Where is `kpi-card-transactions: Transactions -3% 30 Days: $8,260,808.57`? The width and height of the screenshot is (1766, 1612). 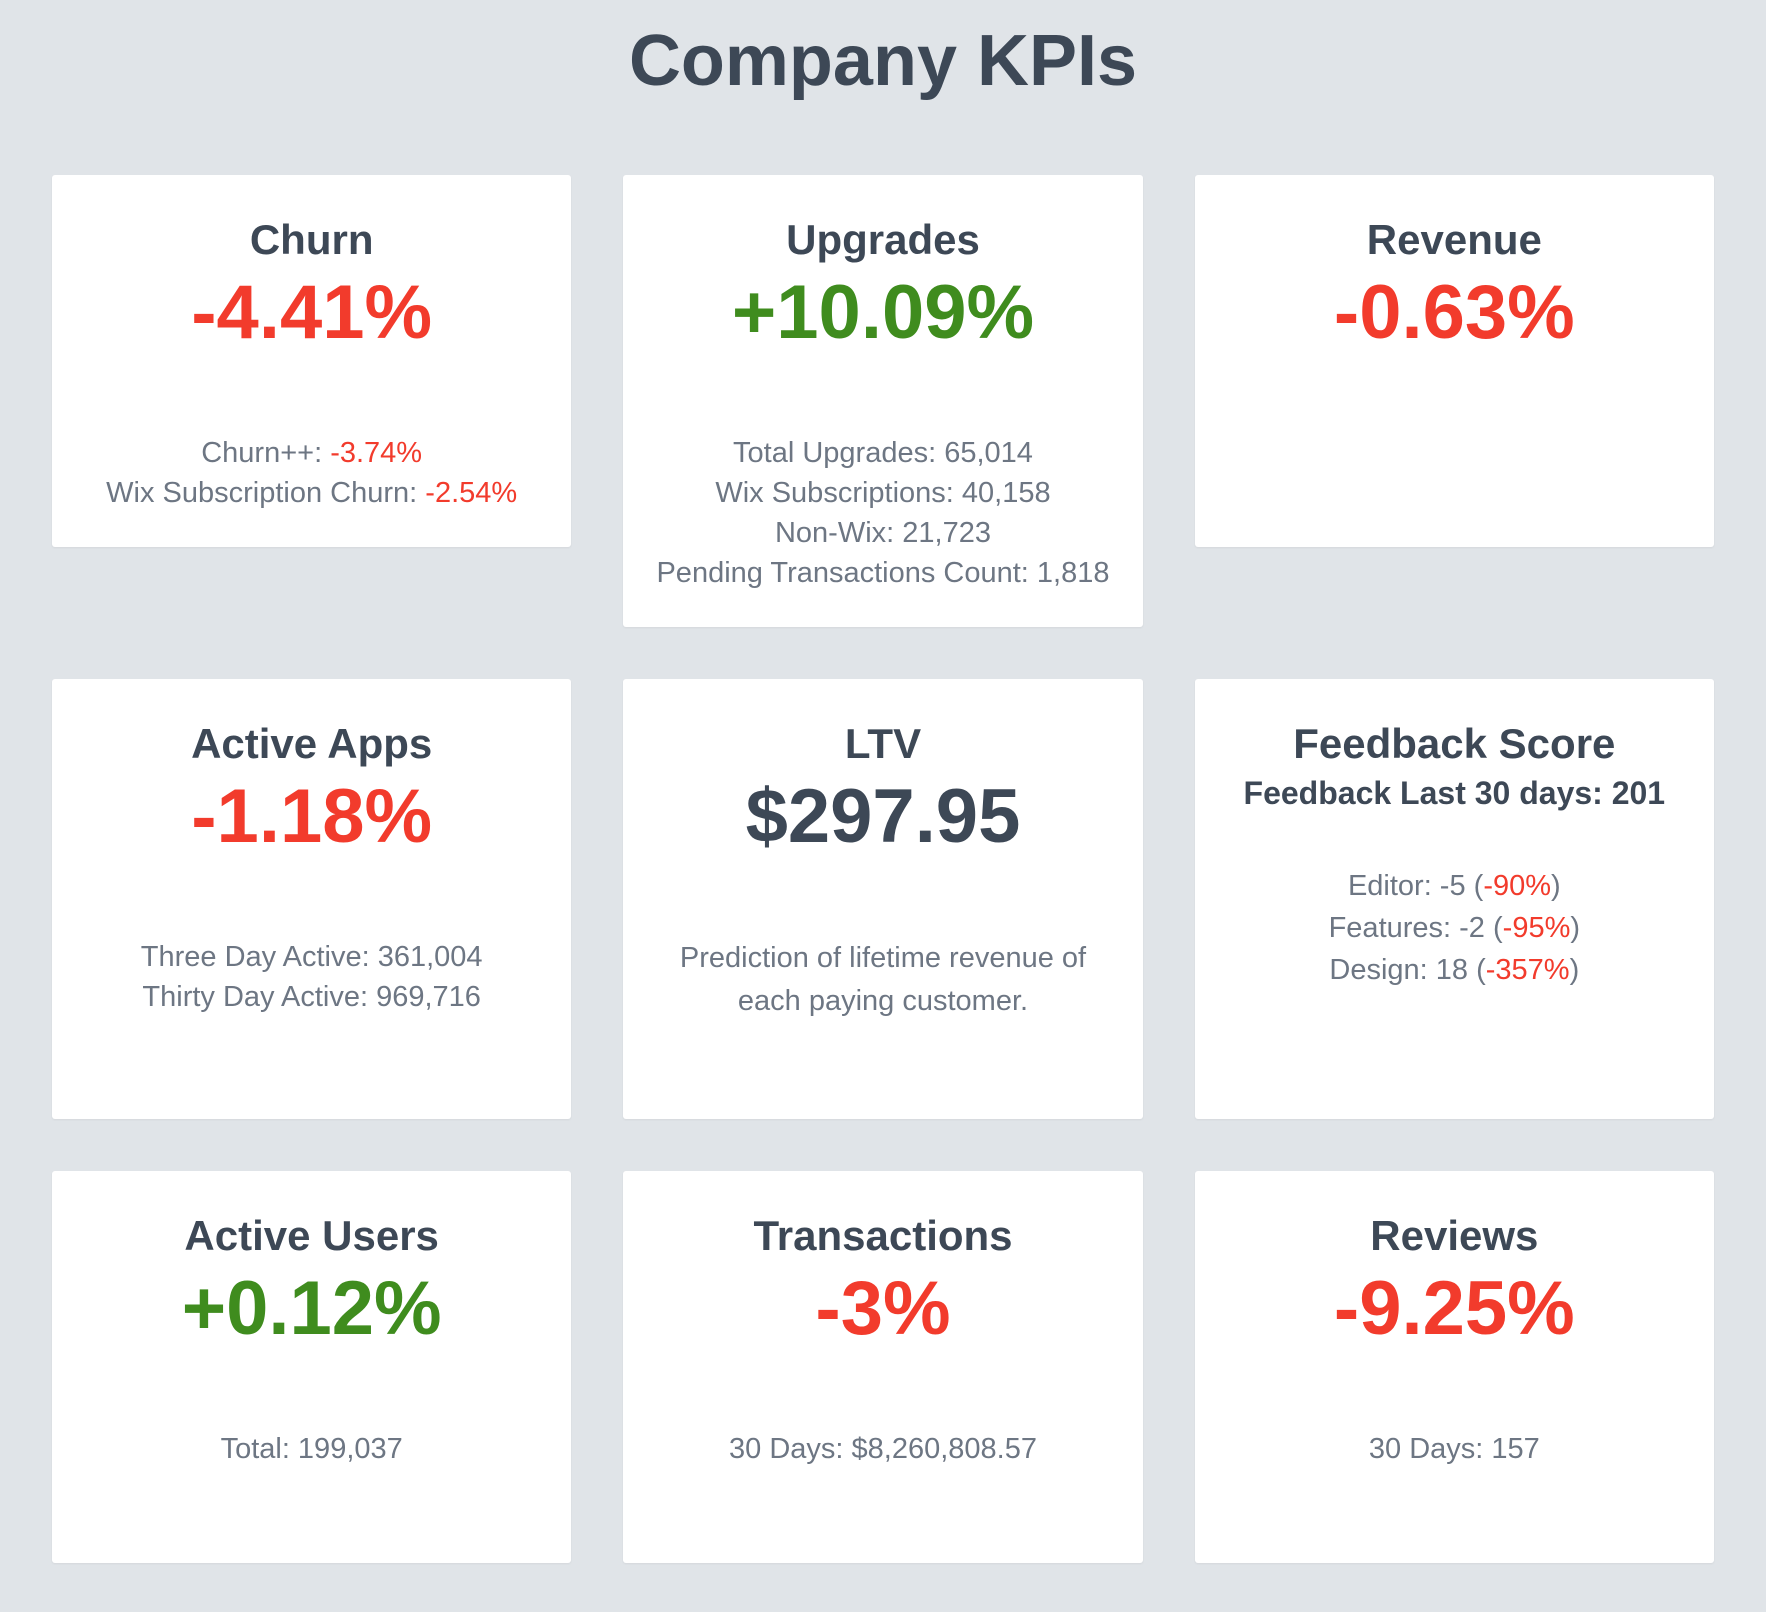 kpi-card-transactions: Transactions -3% 30 Days: $8,260,808.57 is located at coordinates (883, 1366).